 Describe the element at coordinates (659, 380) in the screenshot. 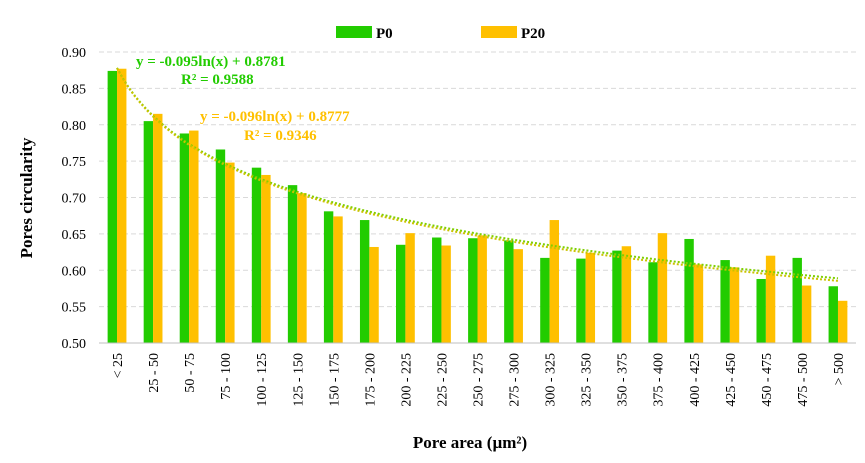

I see `x-tick-label: 375 - 400` at that location.